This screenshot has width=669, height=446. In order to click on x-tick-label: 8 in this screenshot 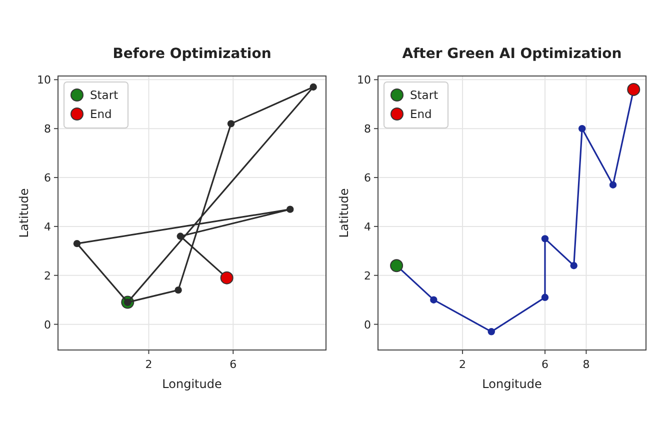, I will do `click(586, 364)`.